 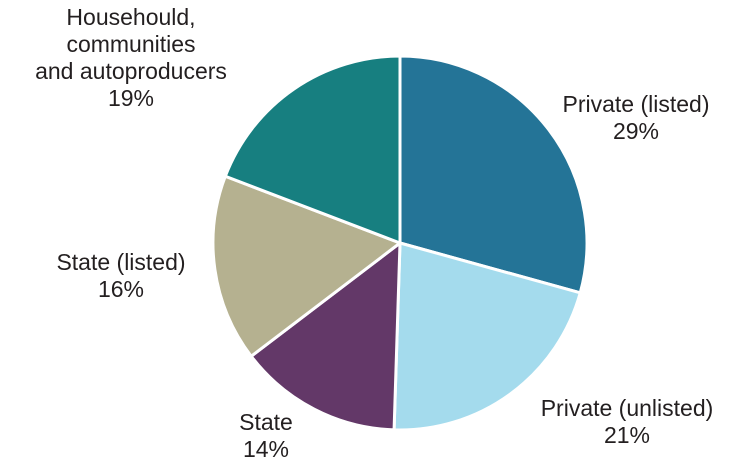 I want to click on slice-value-label: 19%, so click(x=131, y=98).